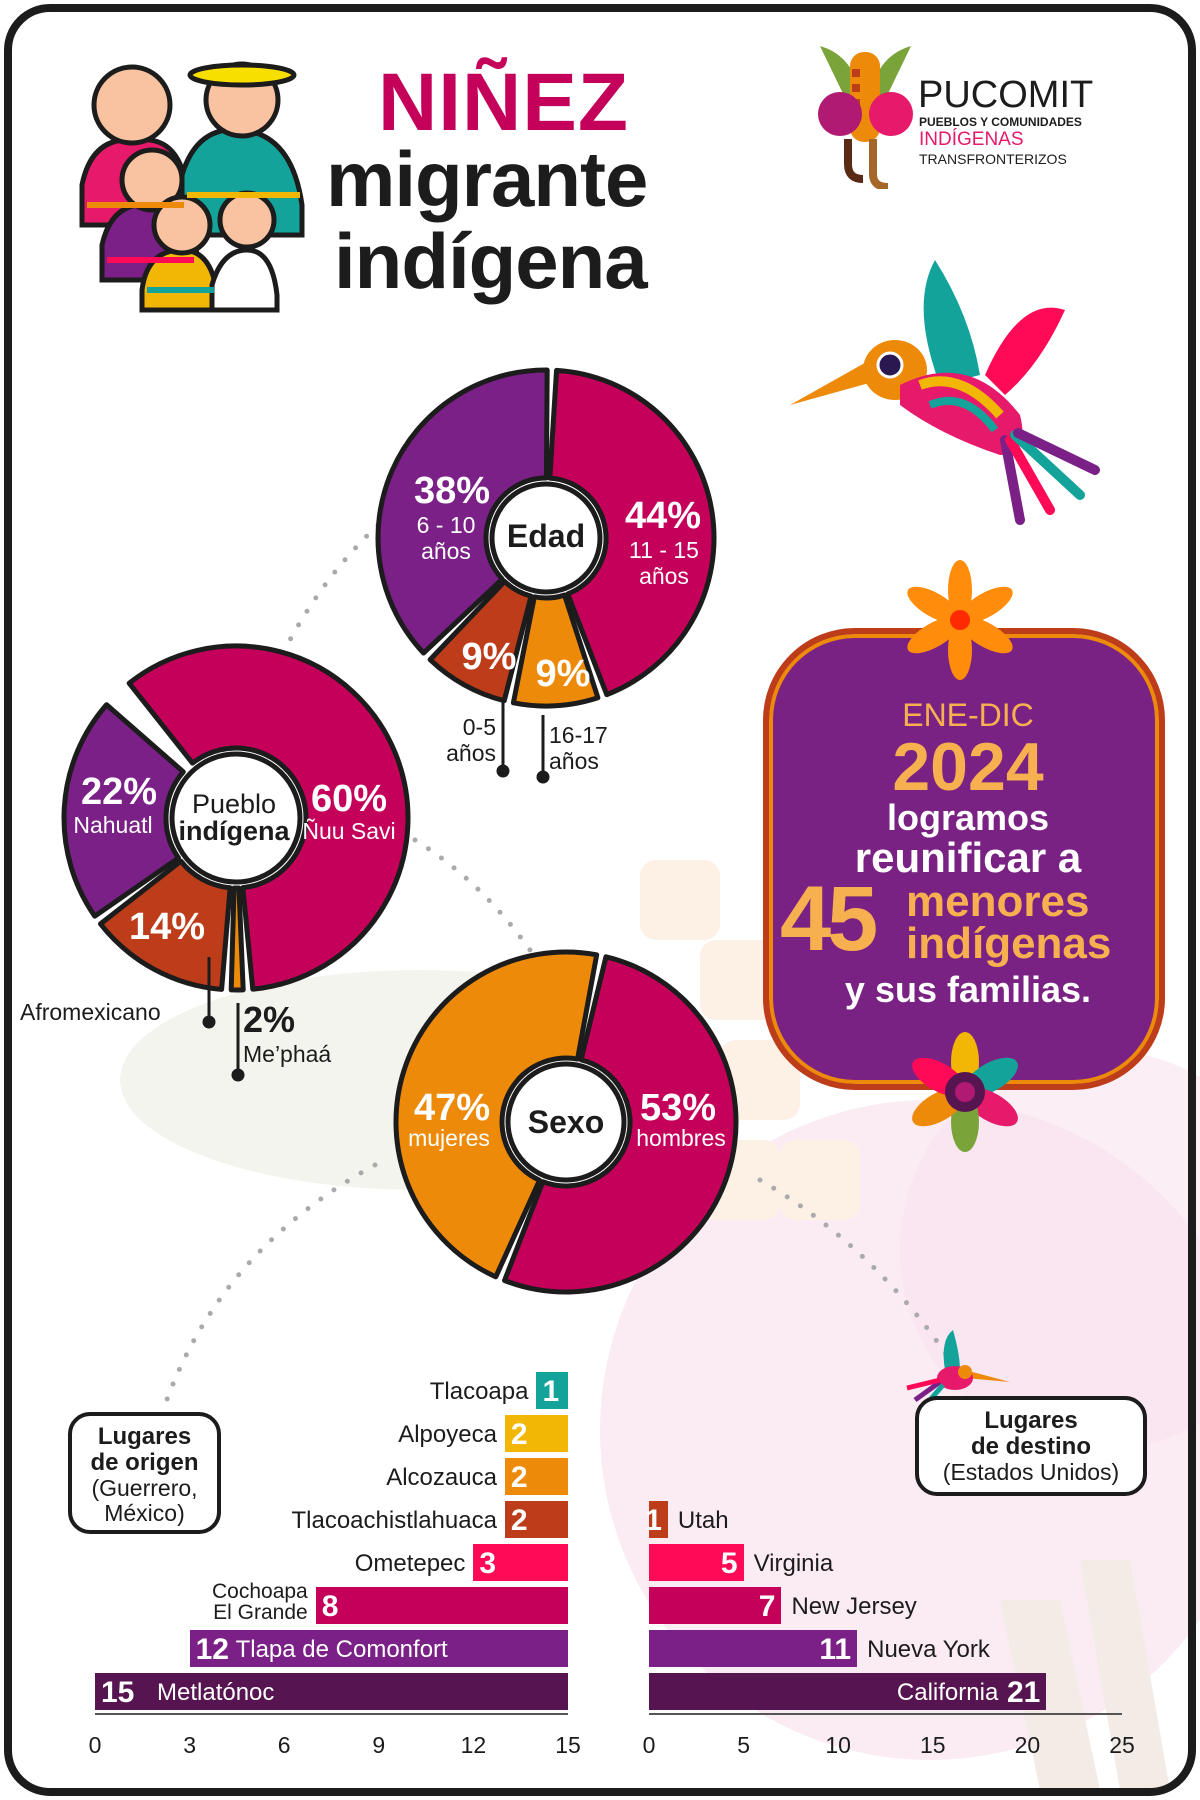 The width and height of the screenshot is (1200, 1800). What do you see at coordinates (793, 1563) in the screenshot?
I see `destination-bar-label: Virginia` at bounding box center [793, 1563].